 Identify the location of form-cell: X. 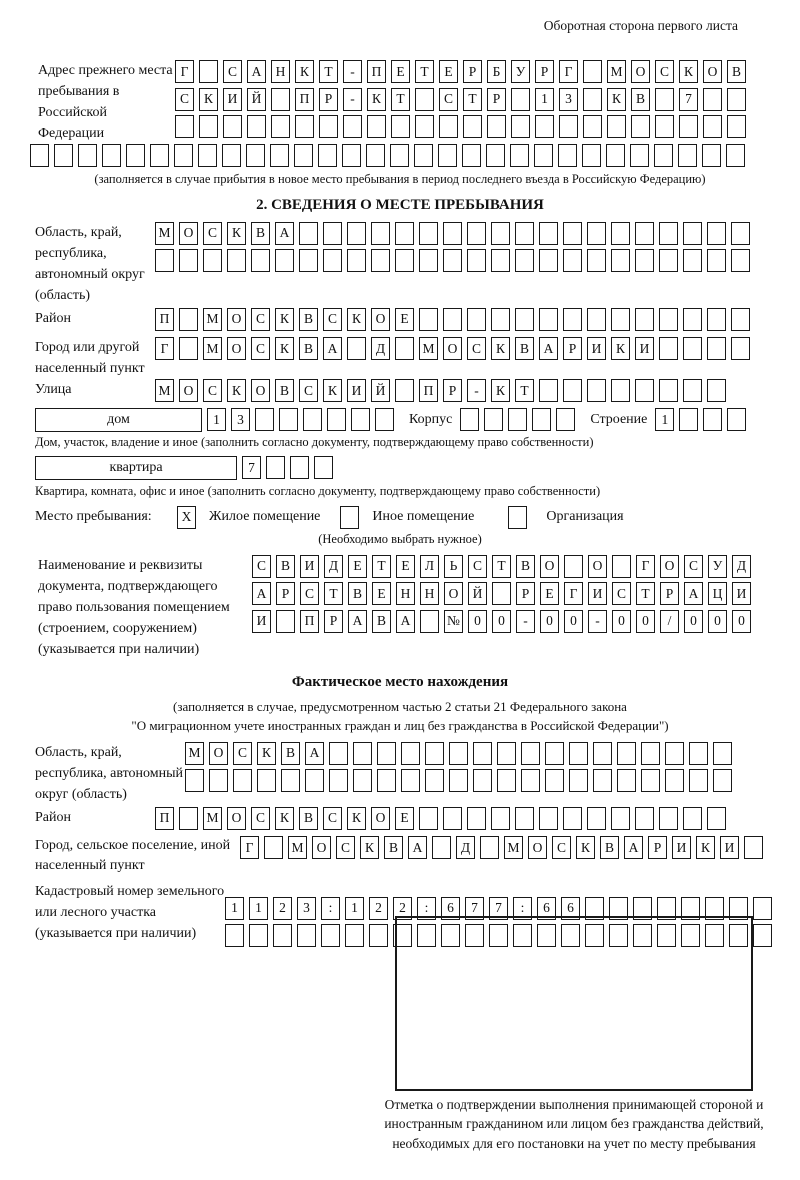
(186, 517).